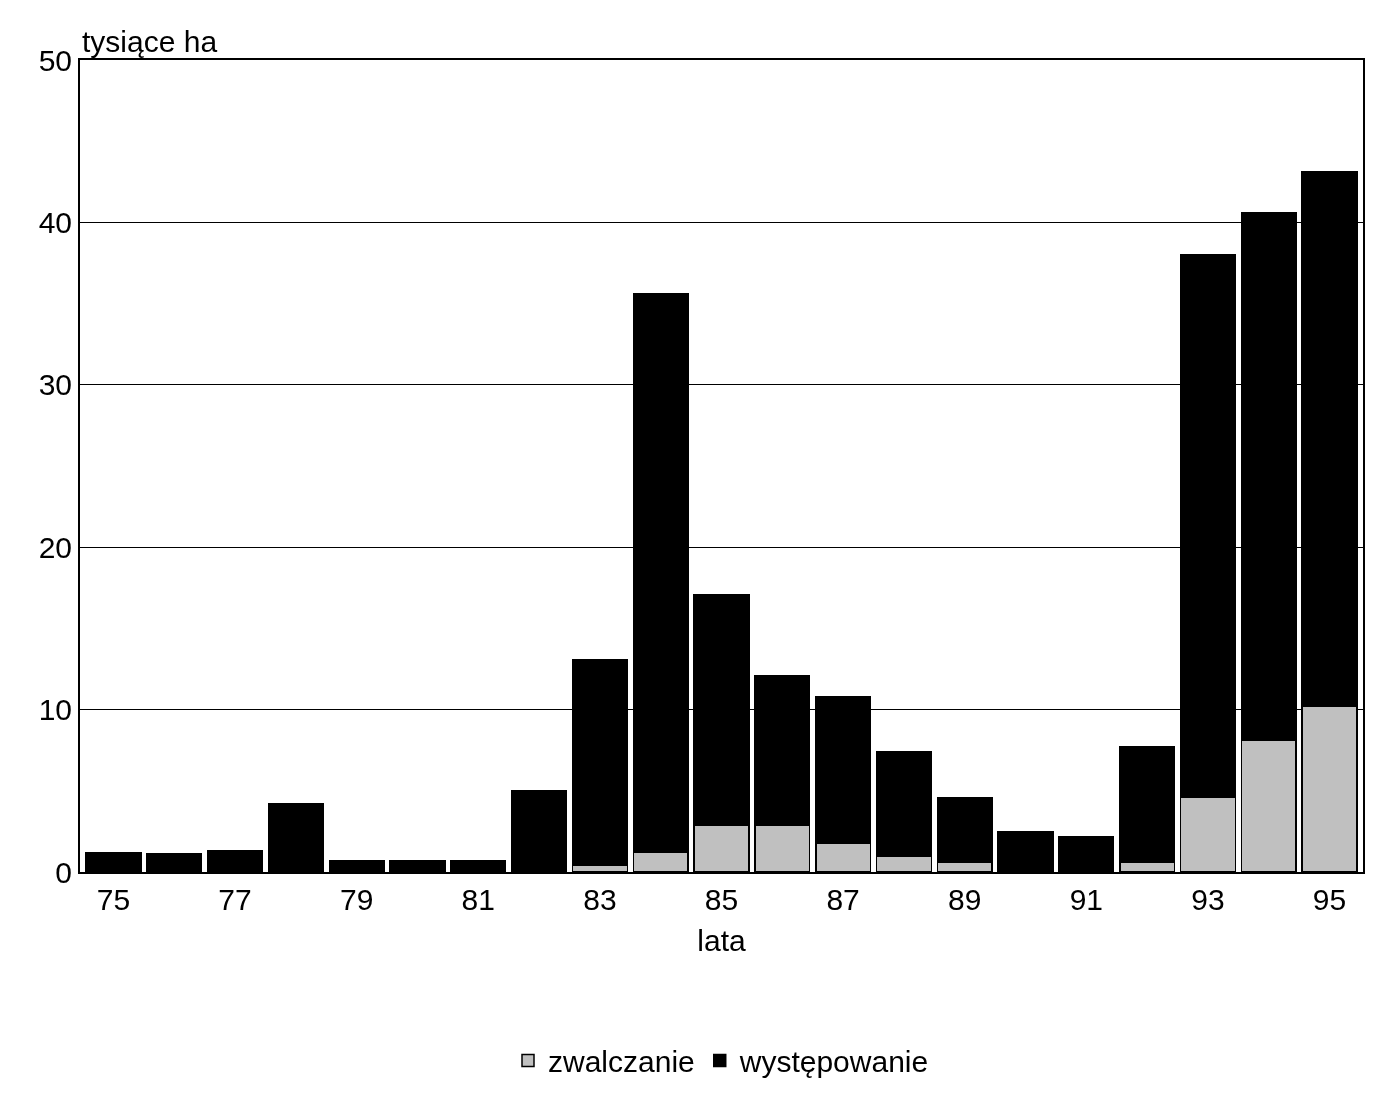 This screenshot has width=1383, height=1098. What do you see at coordinates (150, 41) in the screenshot?
I see `y-axis-title: tysiące ha` at bounding box center [150, 41].